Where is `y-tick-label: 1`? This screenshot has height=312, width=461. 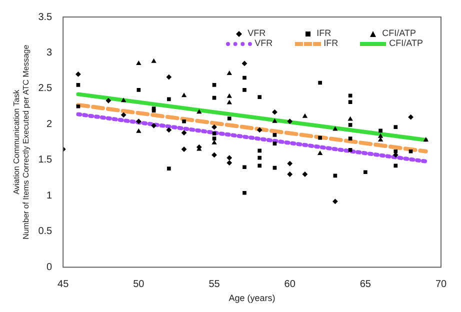
y-tick-label: 1 is located at coordinates (49, 196).